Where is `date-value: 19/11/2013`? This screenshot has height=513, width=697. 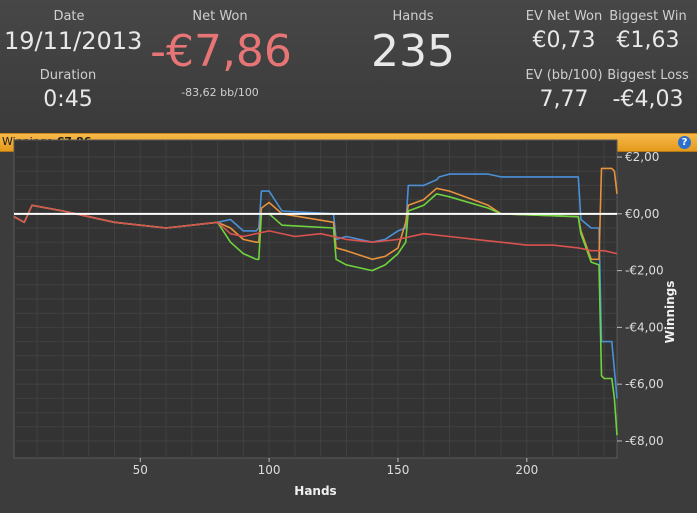 date-value: 19/11/2013 is located at coordinates (73, 41).